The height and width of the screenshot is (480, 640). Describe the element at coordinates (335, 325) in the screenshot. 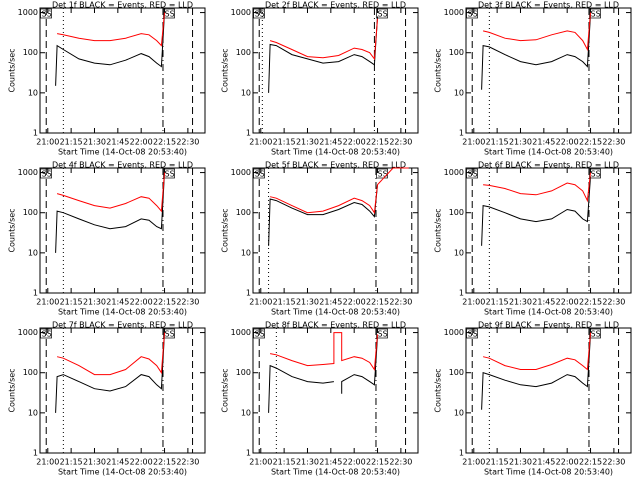

I see `panel-title: Det 8f BLACK = Events, RED = LLD` at that location.